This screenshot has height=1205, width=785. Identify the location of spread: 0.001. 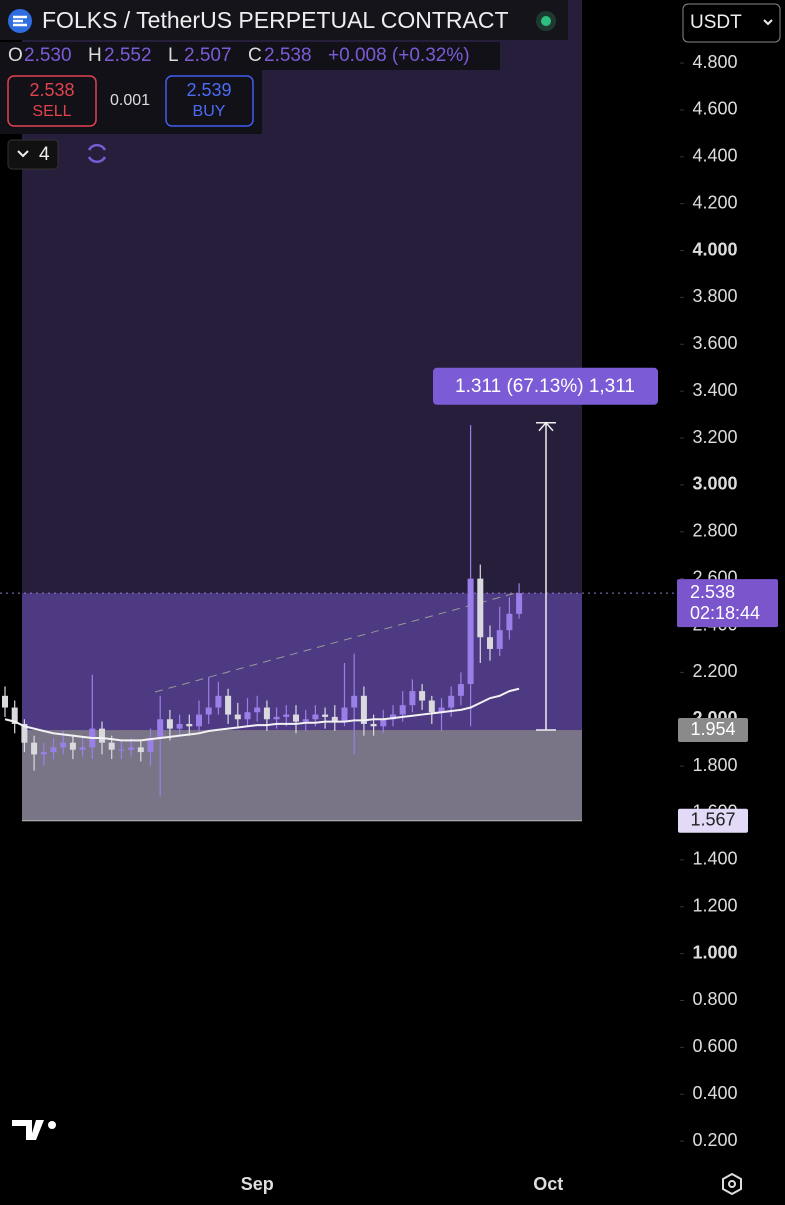
(130, 100).